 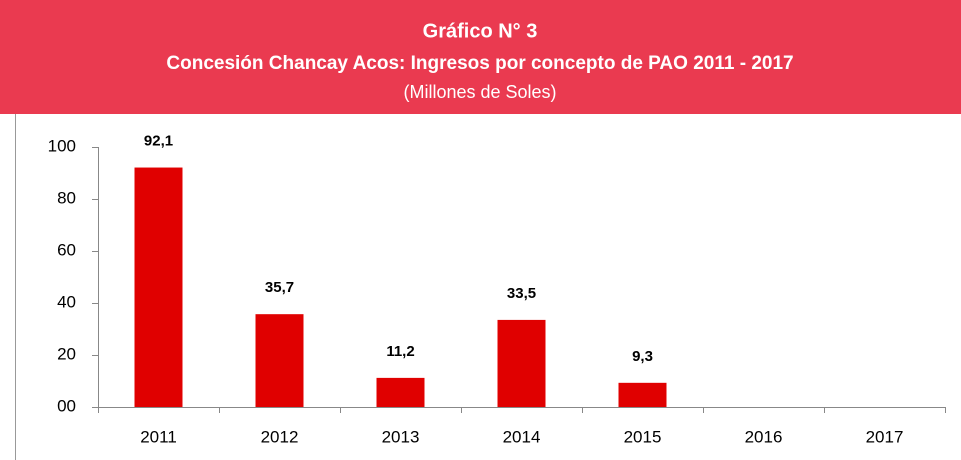 I want to click on y-tick-label: 100, so click(x=62, y=145).